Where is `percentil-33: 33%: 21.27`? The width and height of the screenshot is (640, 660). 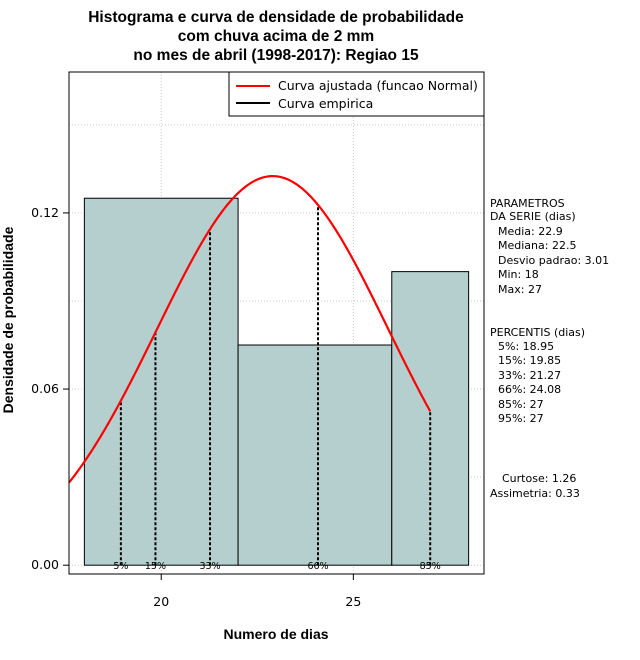
percentil-33: 33%: 21.27 is located at coordinates (529, 375).